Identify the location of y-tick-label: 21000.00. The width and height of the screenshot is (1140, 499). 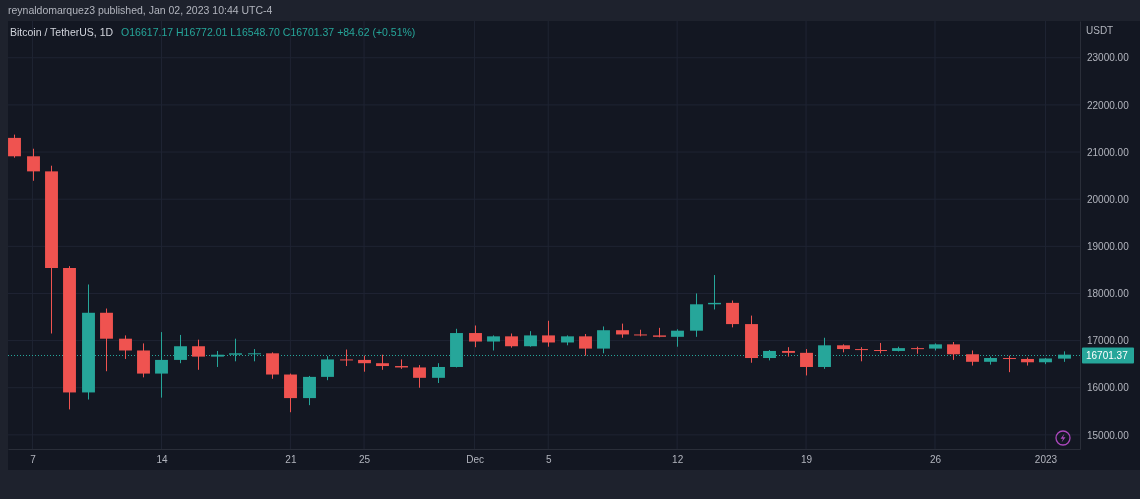
(1108, 152).